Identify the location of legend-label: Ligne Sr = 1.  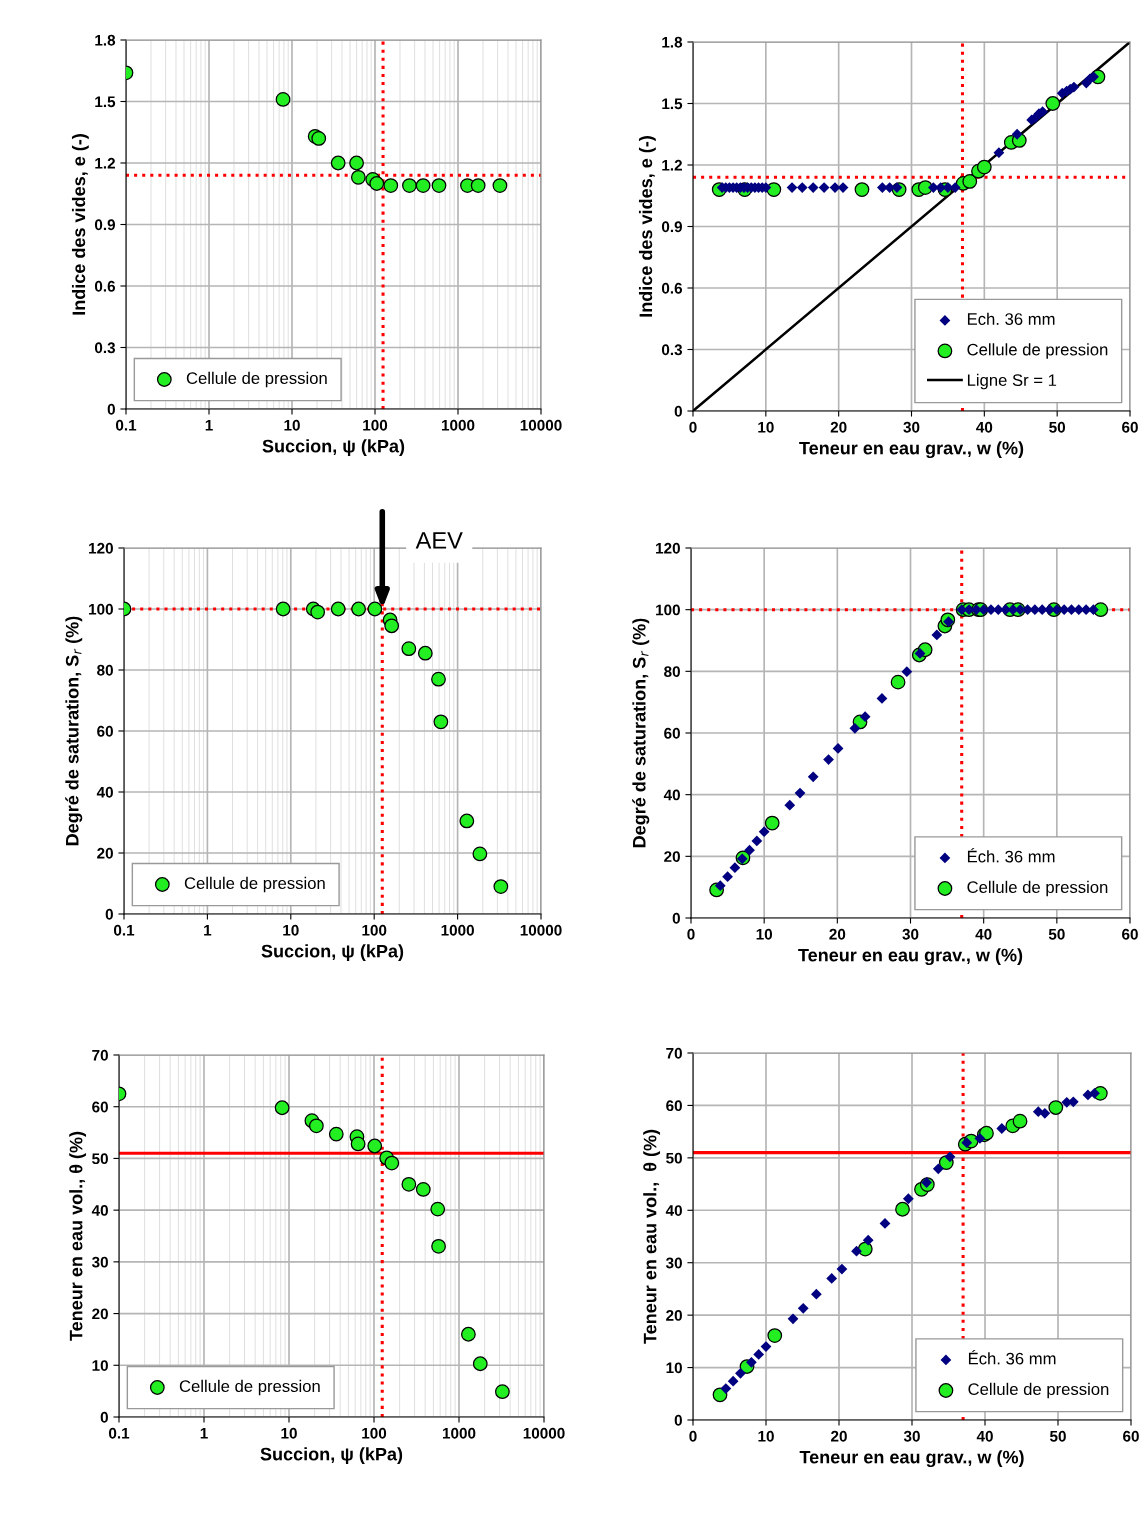
(1012, 381).